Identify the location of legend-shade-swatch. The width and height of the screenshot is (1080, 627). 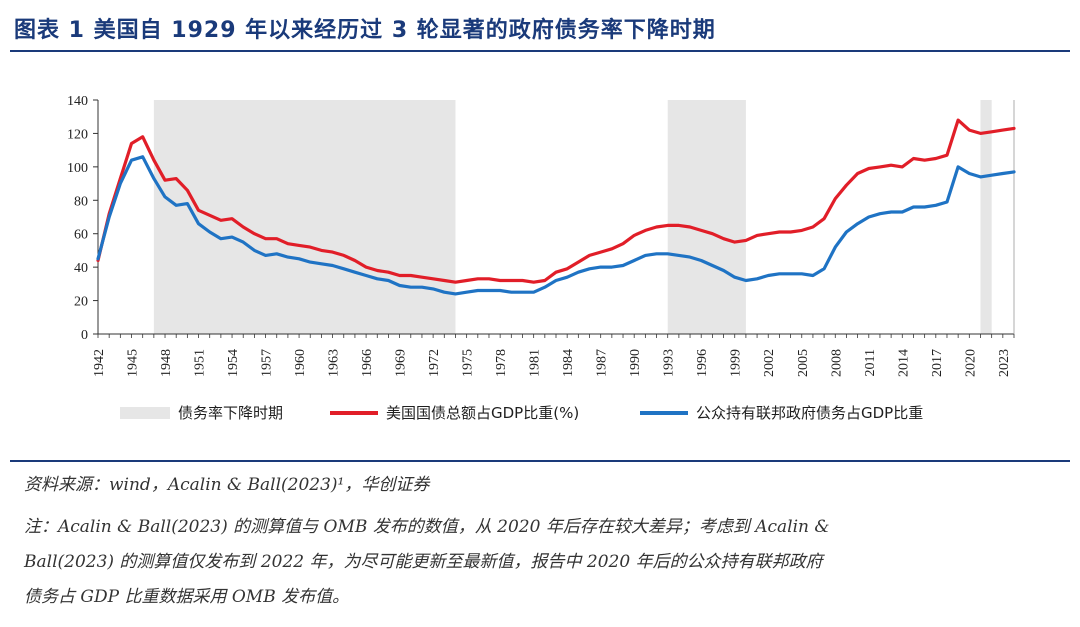
(145, 412).